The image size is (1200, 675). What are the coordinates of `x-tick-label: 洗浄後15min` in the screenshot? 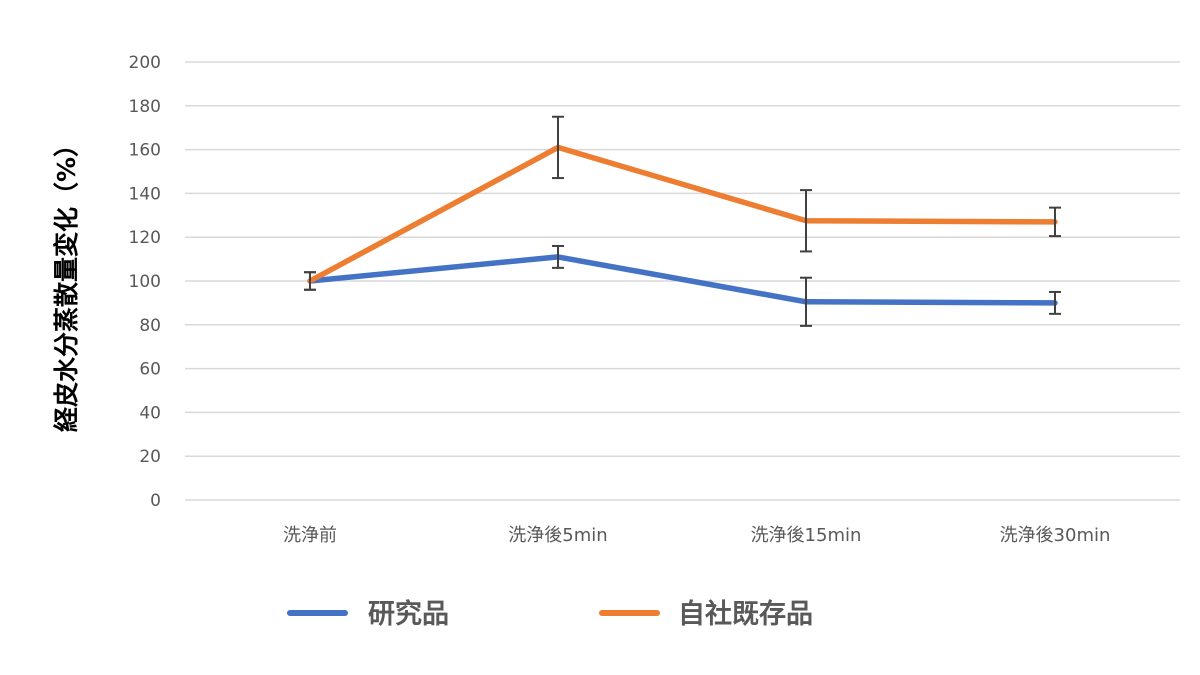 It's located at (806, 535).